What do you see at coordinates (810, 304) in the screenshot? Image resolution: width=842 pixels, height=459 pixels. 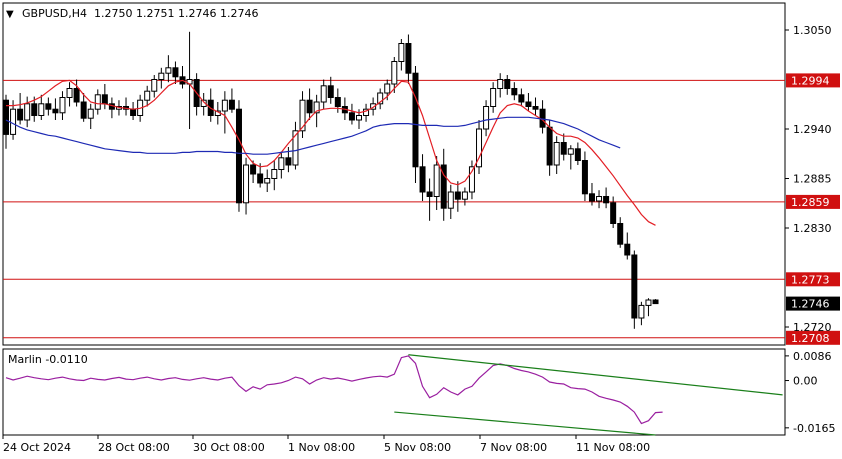 I see `current-price-label: 1.2746` at bounding box center [810, 304].